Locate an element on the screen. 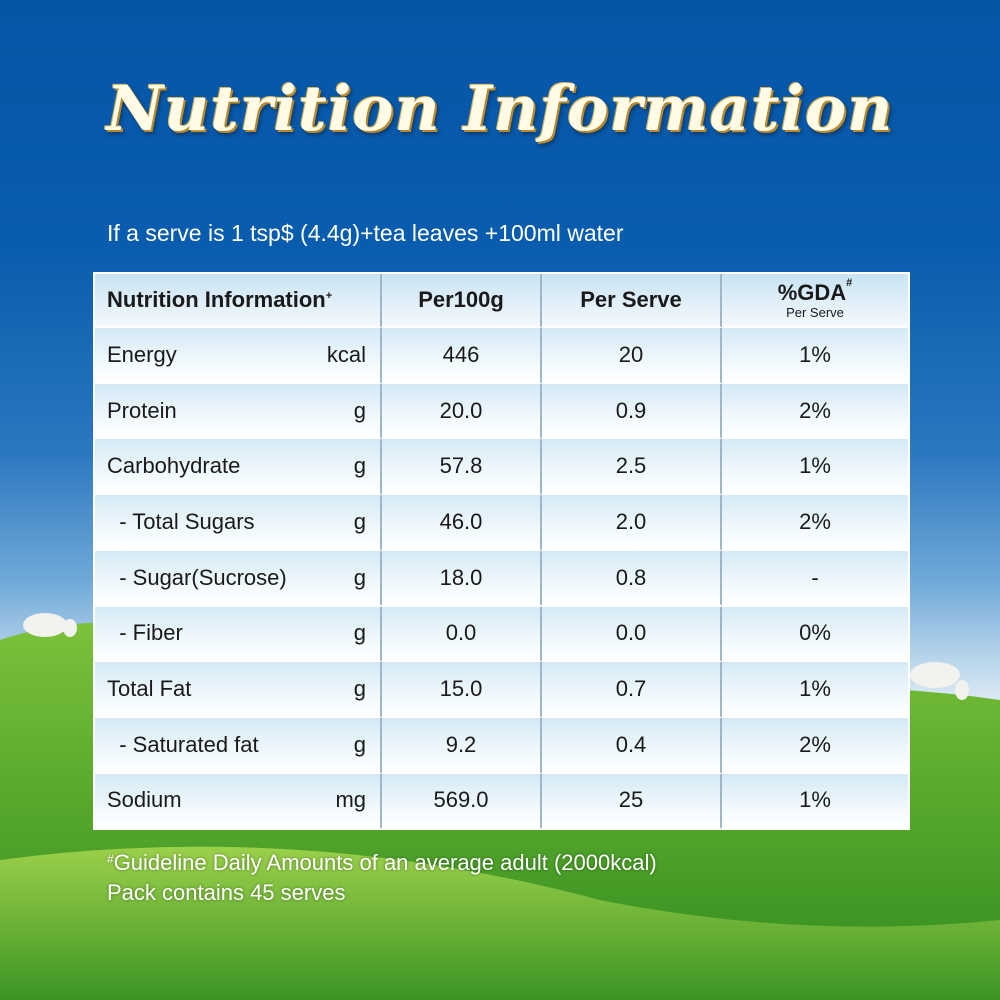 The height and width of the screenshot is (1000, 1000). nutrient-name: Total Fat is located at coordinates (149, 689).